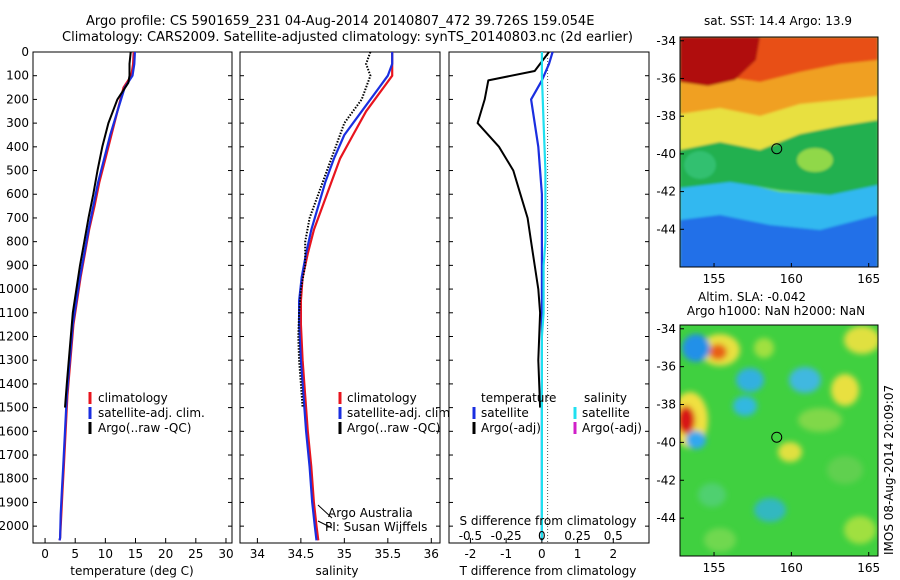 The width and height of the screenshot is (900, 580). I want to click on temperature-ytick-label: 1800, so click(14, 479).